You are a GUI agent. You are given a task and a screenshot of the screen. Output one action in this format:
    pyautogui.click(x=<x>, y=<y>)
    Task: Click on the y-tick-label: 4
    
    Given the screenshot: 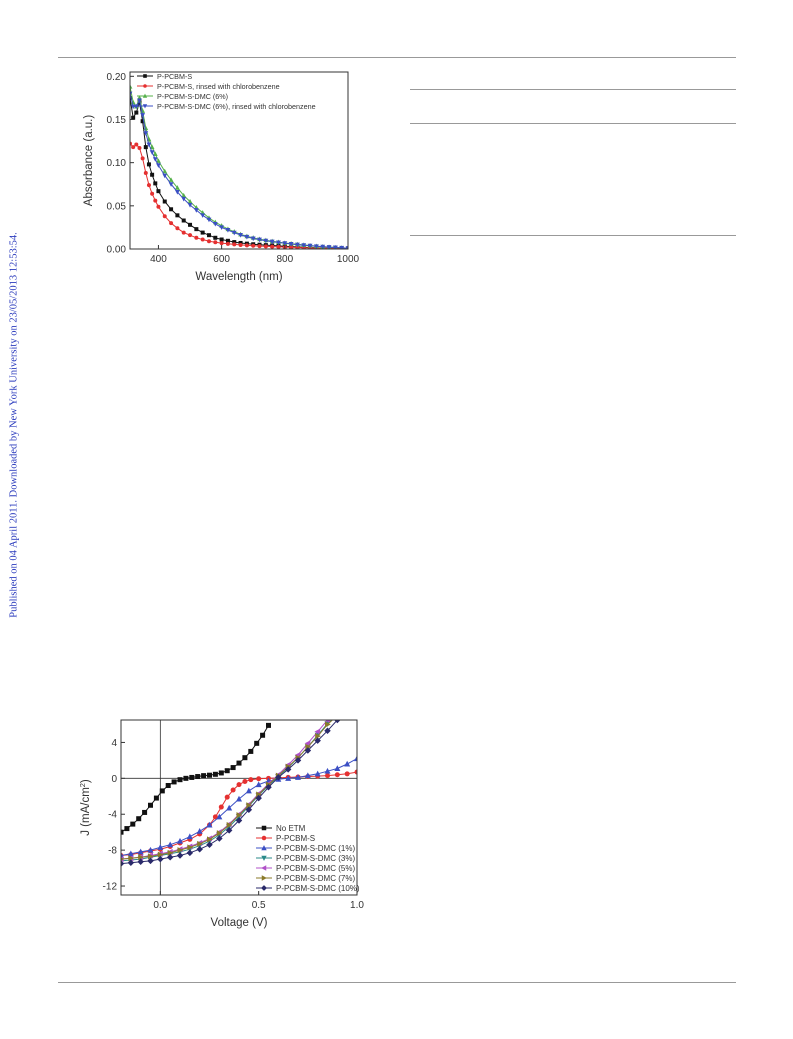 What is the action you would take?
    pyautogui.click(x=114, y=743)
    